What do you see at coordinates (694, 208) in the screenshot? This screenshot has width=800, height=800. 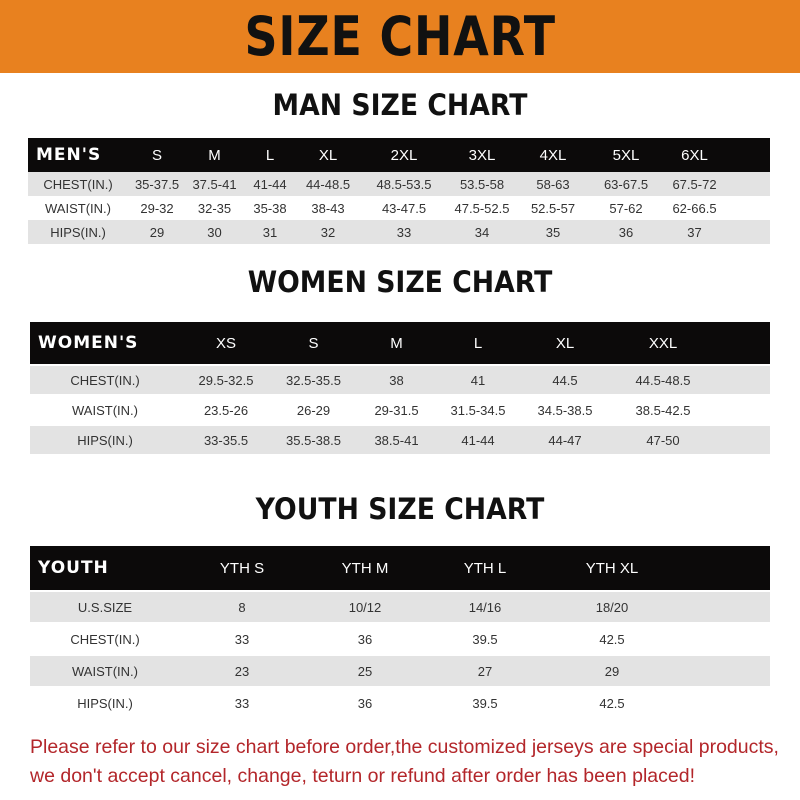 I see `table-cell: 62-66.5` at bounding box center [694, 208].